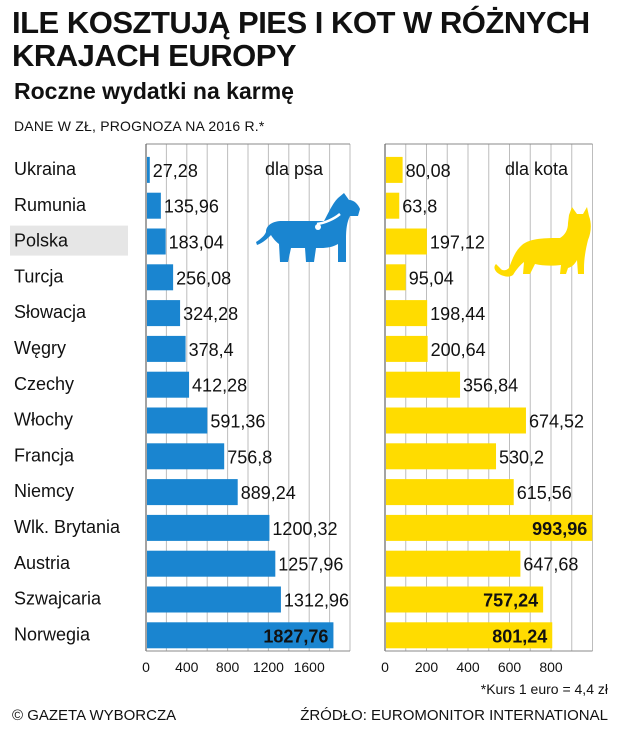 The width and height of the screenshot is (620, 732). What do you see at coordinates (94, 715) in the screenshot?
I see `copyright-label: © GAZETA WYBORCZA` at bounding box center [94, 715].